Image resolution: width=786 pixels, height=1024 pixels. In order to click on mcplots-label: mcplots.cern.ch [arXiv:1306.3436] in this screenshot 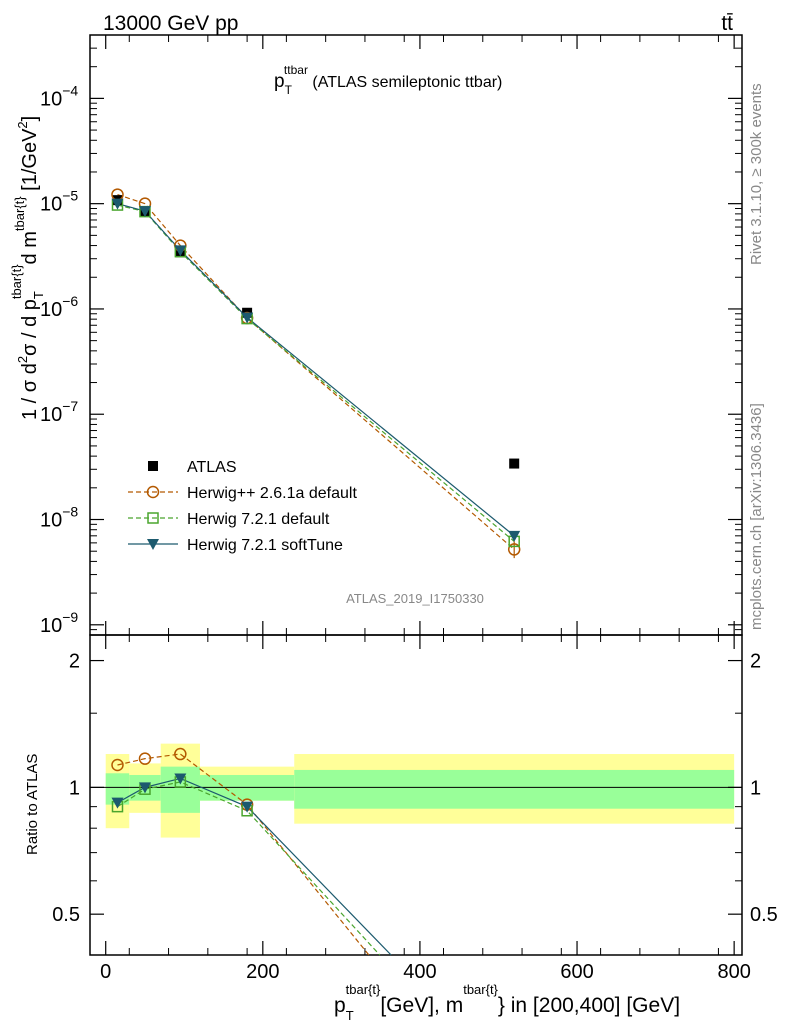, I will do `click(756, 516)`.